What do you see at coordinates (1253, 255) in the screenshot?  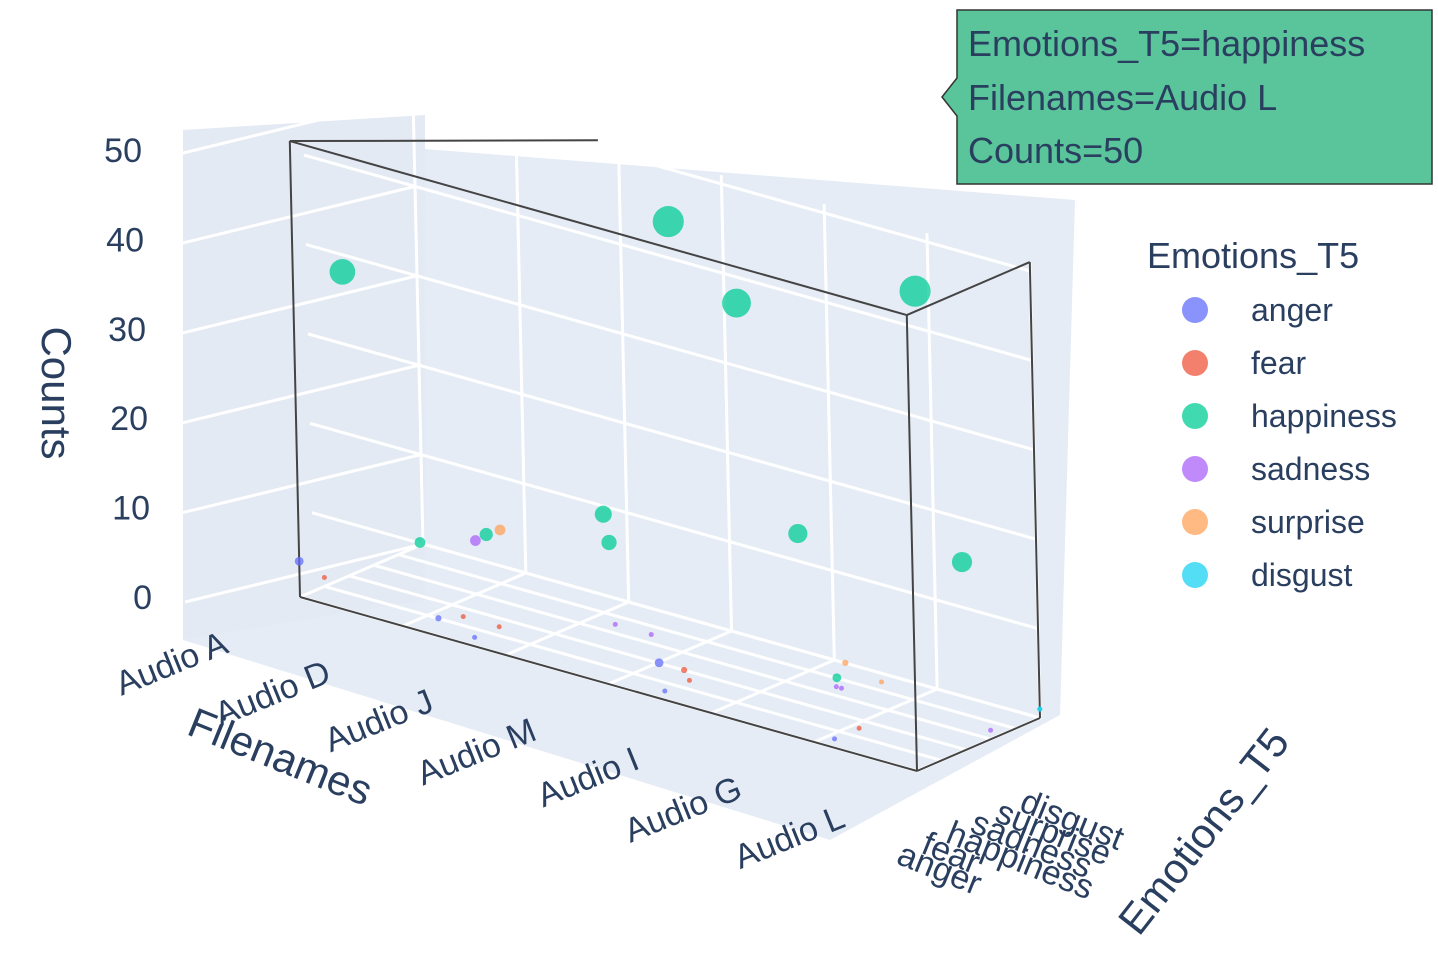 I see `legend-title: Emotions_T5` at bounding box center [1253, 255].